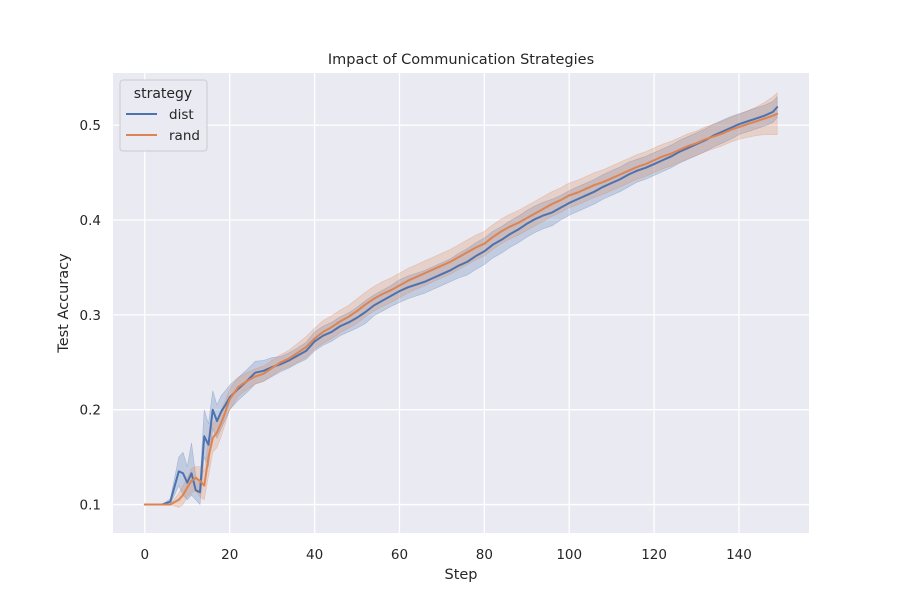  What do you see at coordinates (90, 411) in the screenshot?
I see `y-tick-label: 0.2` at bounding box center [90, 411].